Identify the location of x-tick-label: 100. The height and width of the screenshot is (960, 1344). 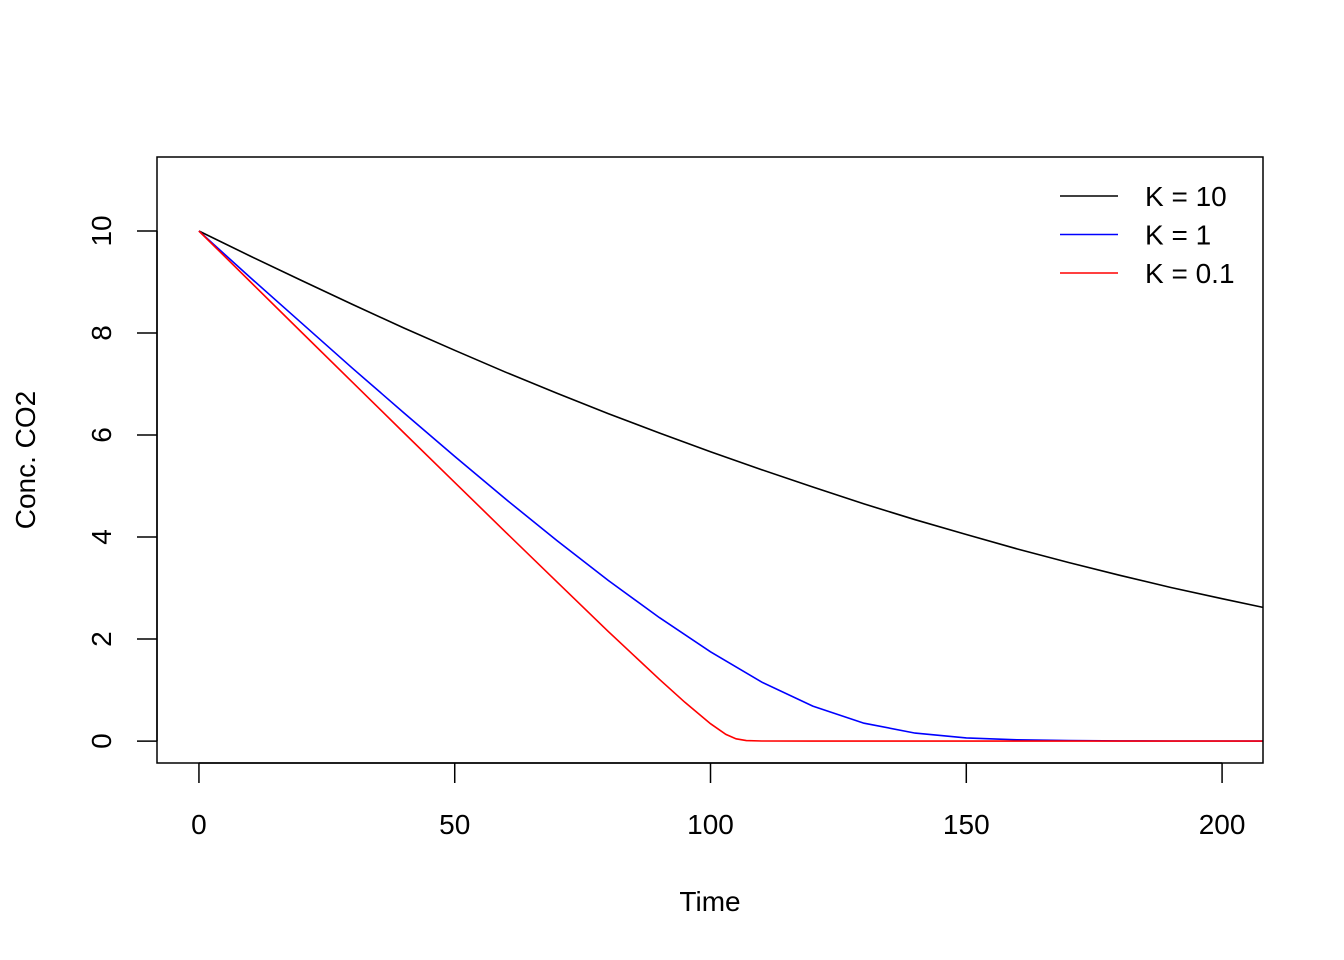
(710, 824).